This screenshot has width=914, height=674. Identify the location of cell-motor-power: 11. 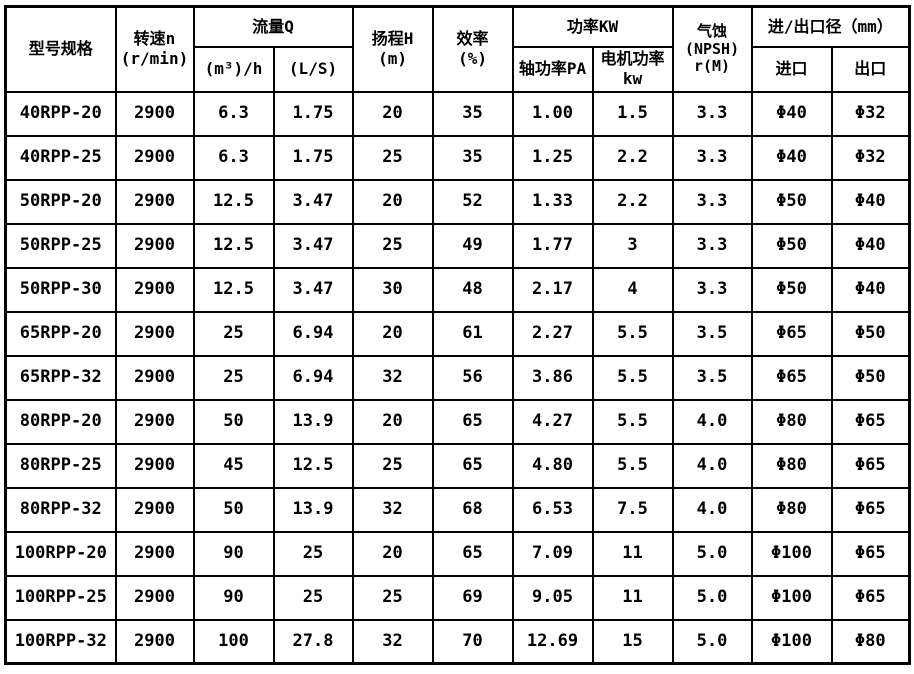
(632, 597).